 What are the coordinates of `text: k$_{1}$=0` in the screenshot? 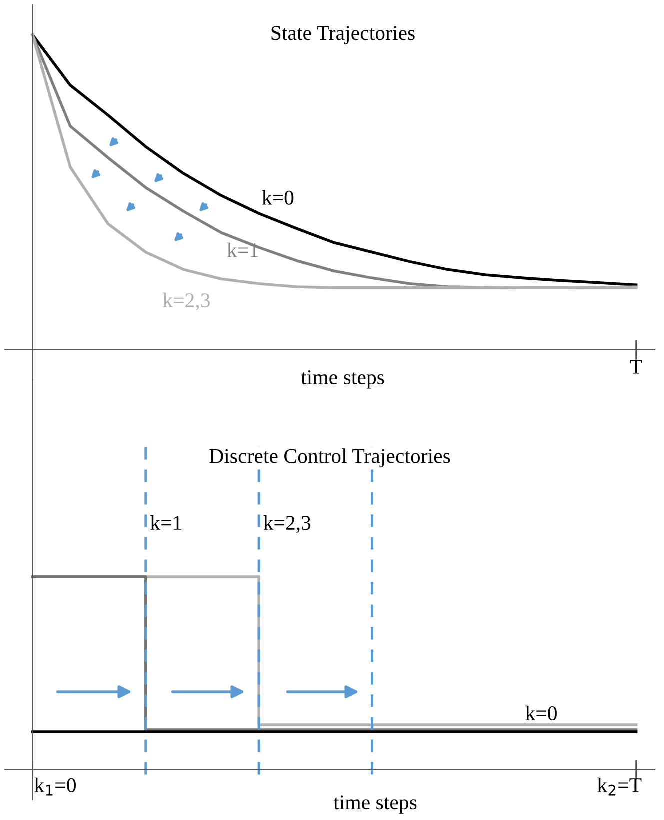 It's located at (55, 787).